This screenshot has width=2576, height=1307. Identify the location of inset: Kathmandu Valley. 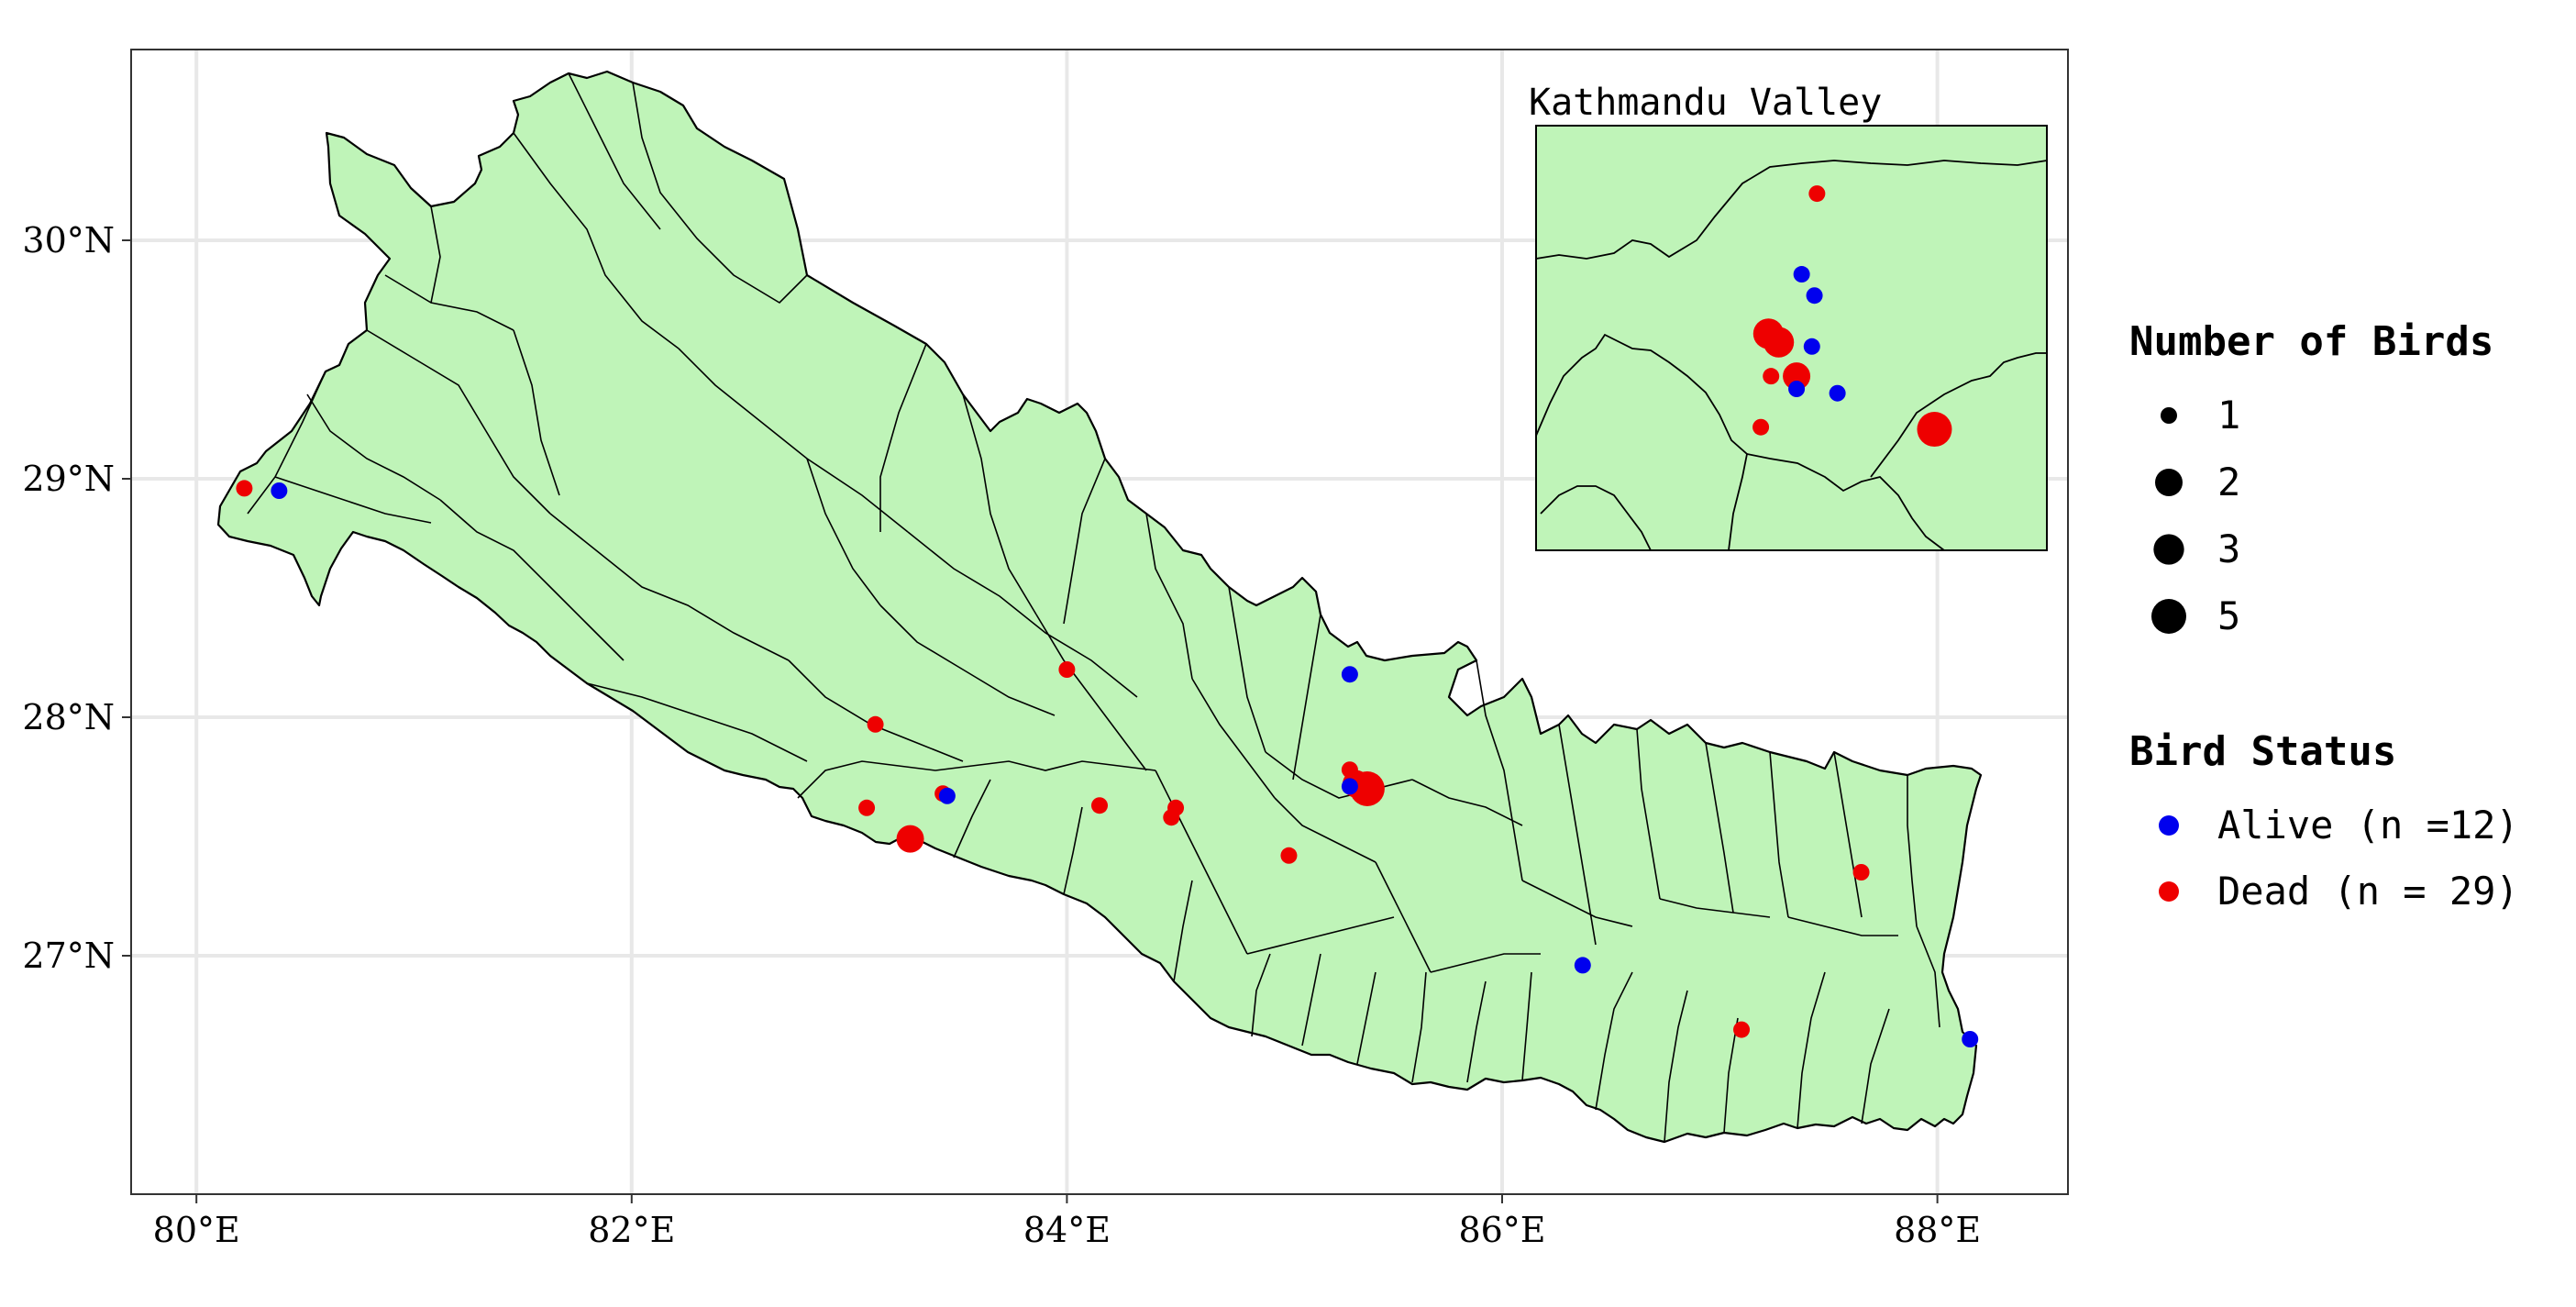
(1788, 316).